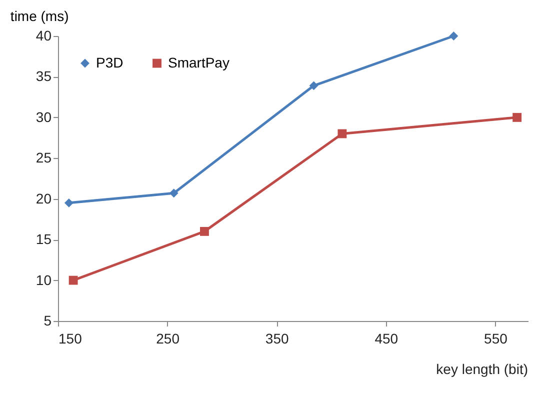 The height and width of the screenshot is (404, 553). I want to click on y-tick-label: 20, so click(44, 198).